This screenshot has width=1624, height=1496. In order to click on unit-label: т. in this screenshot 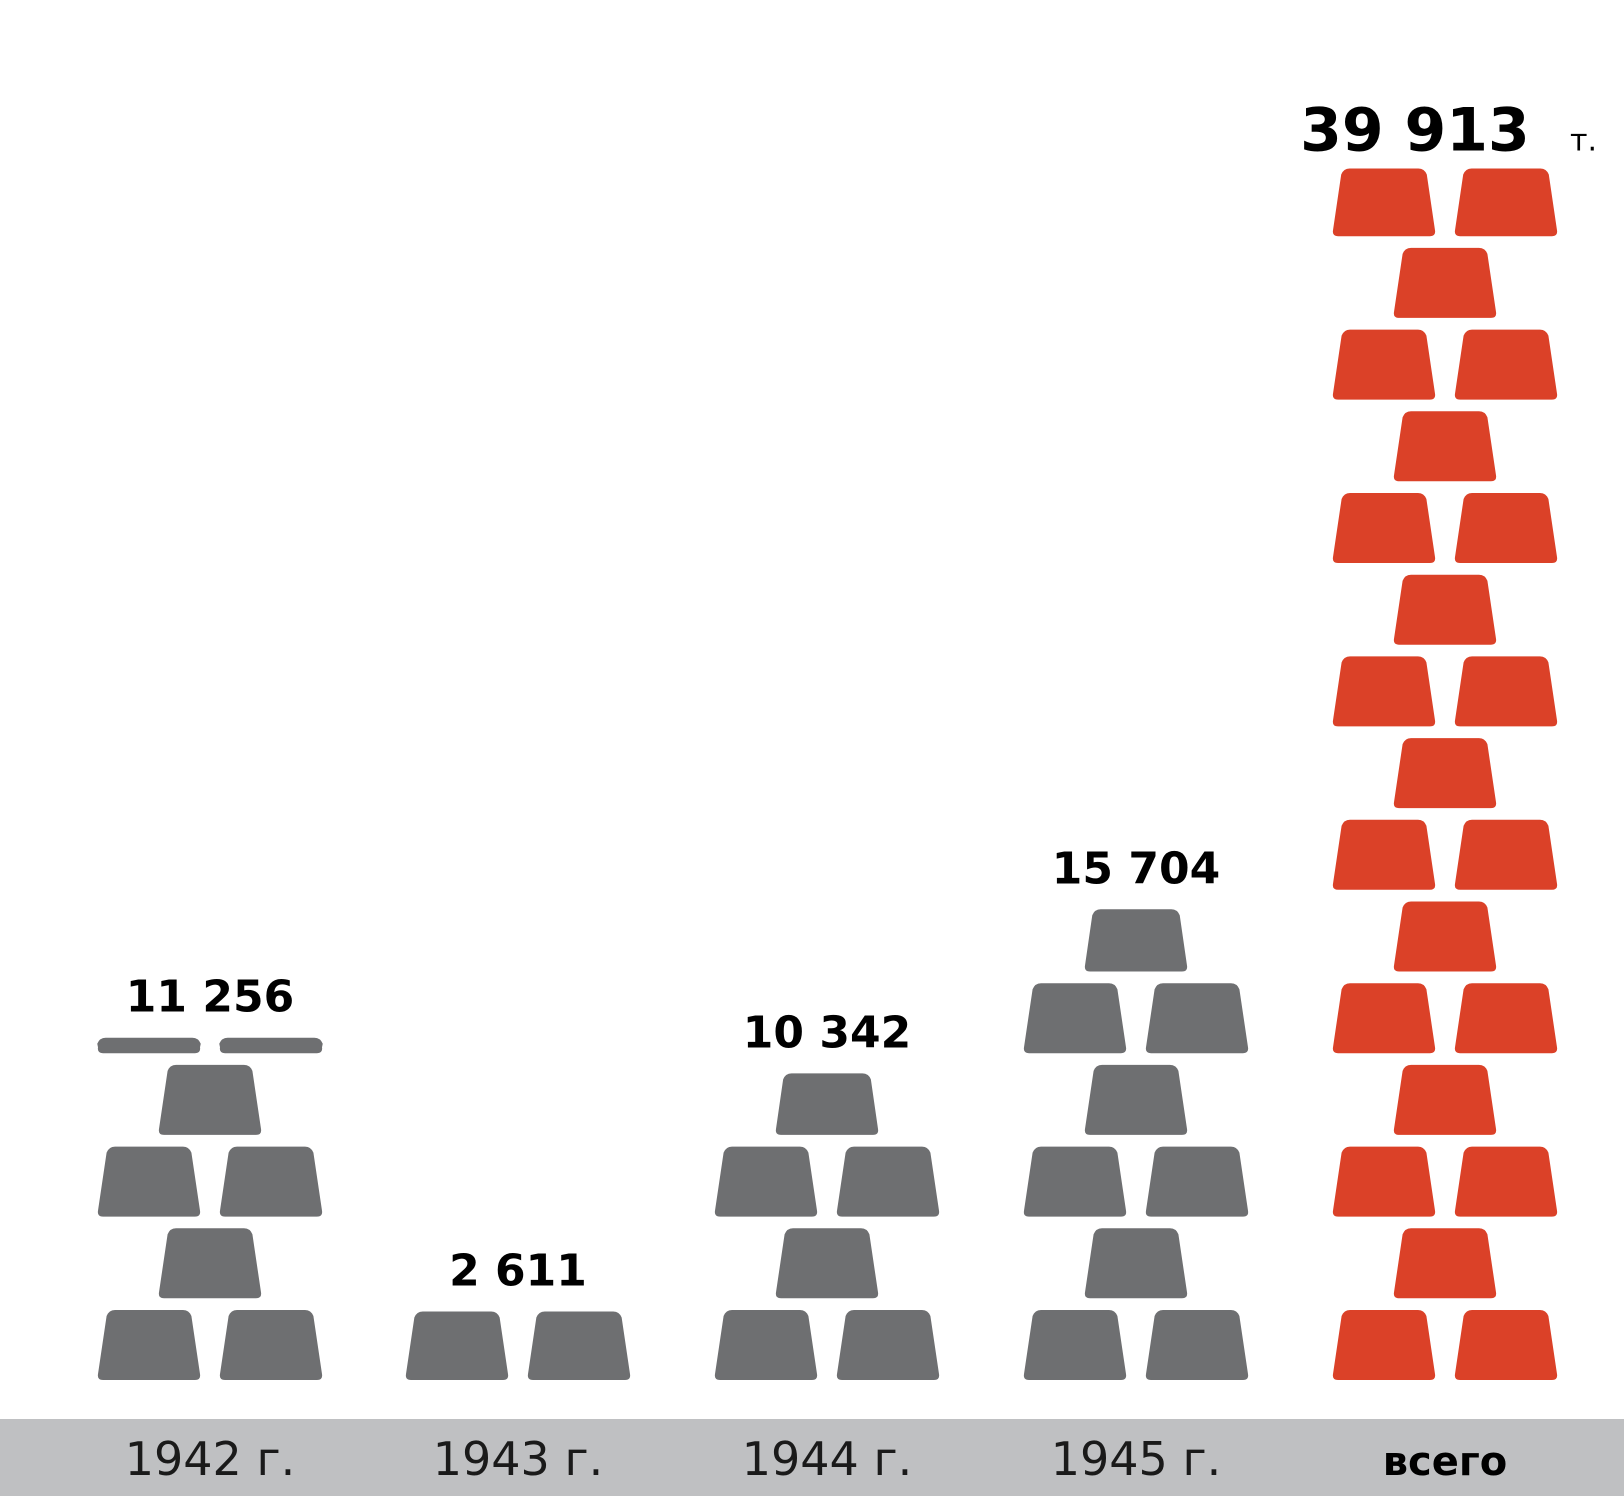, I will do `click(1583, 140)`.